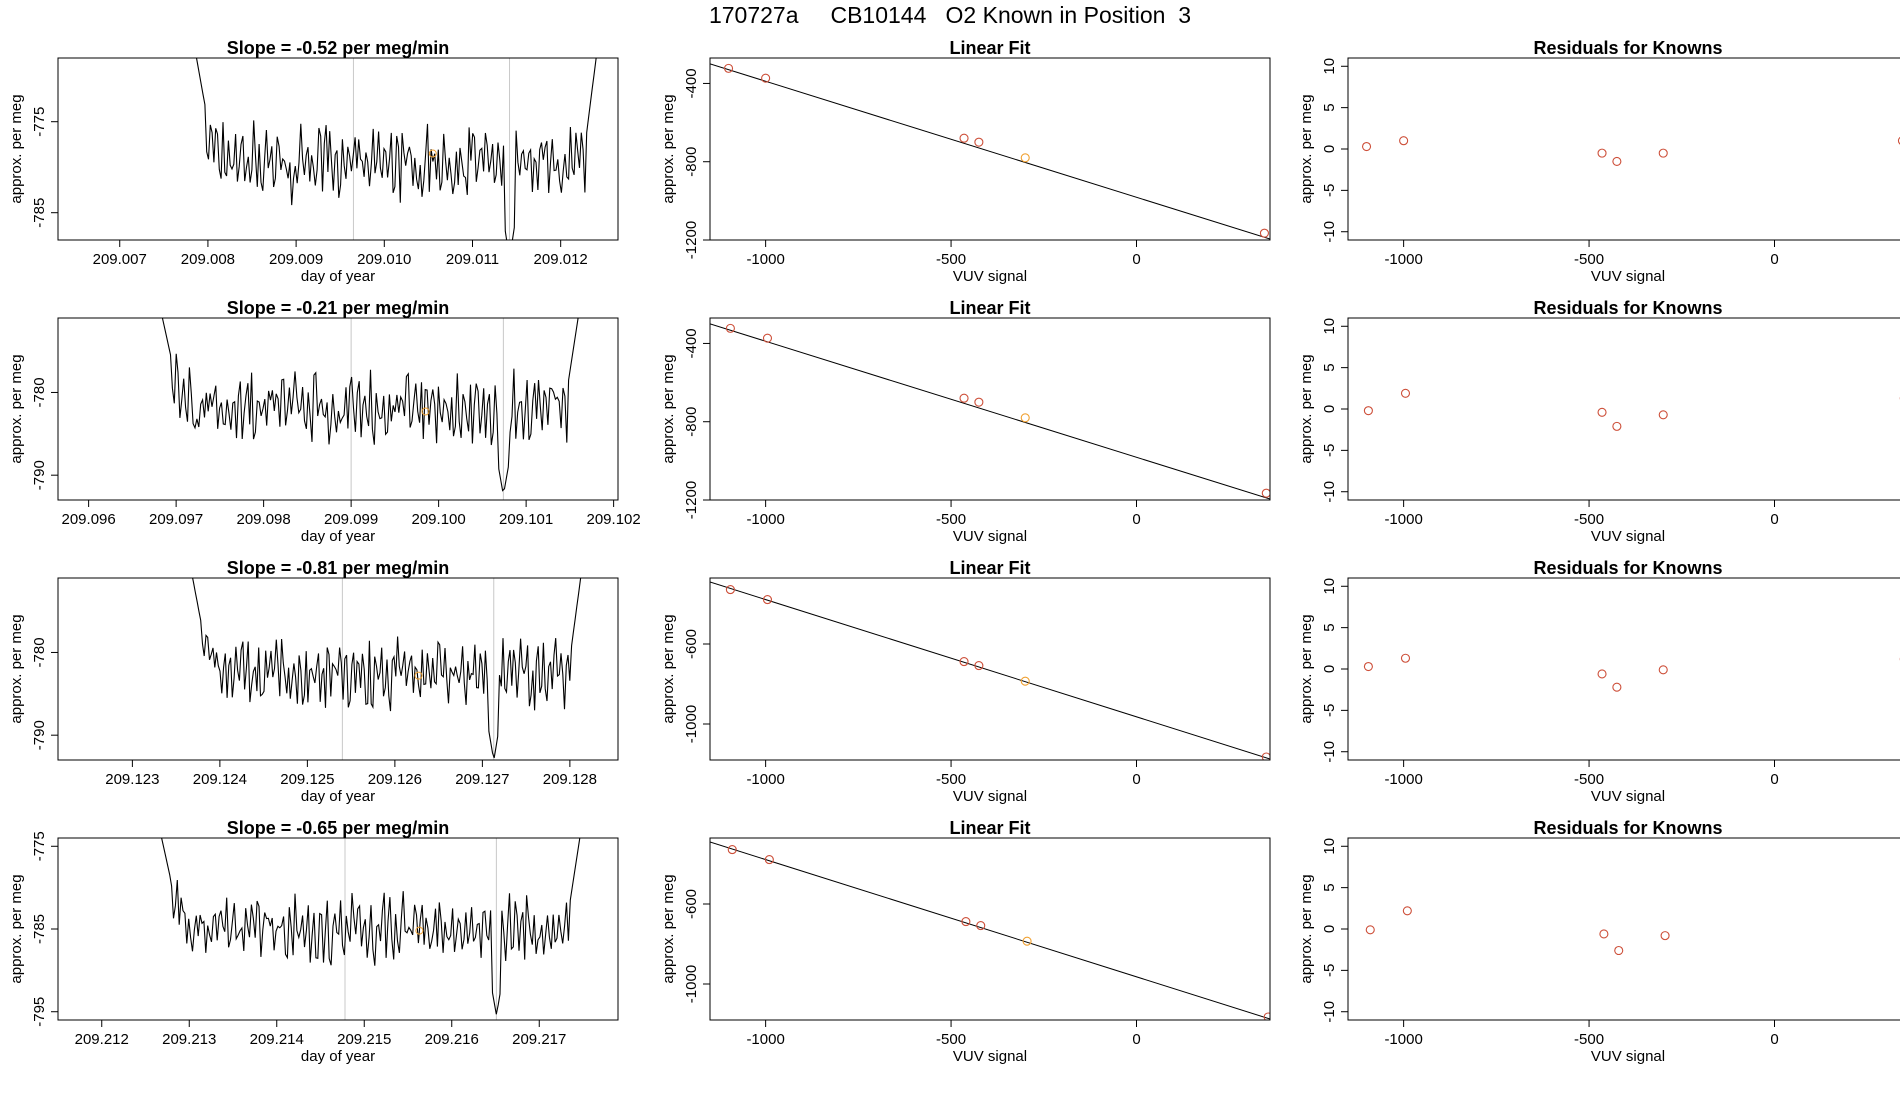 The width and height of the screenshot is (1900, 1100). What do you see at coordinates (338, 48) in the screenshot?
I see `panel-title: Slope = -0.52 per meg/min` at bounding box center [338, 48].